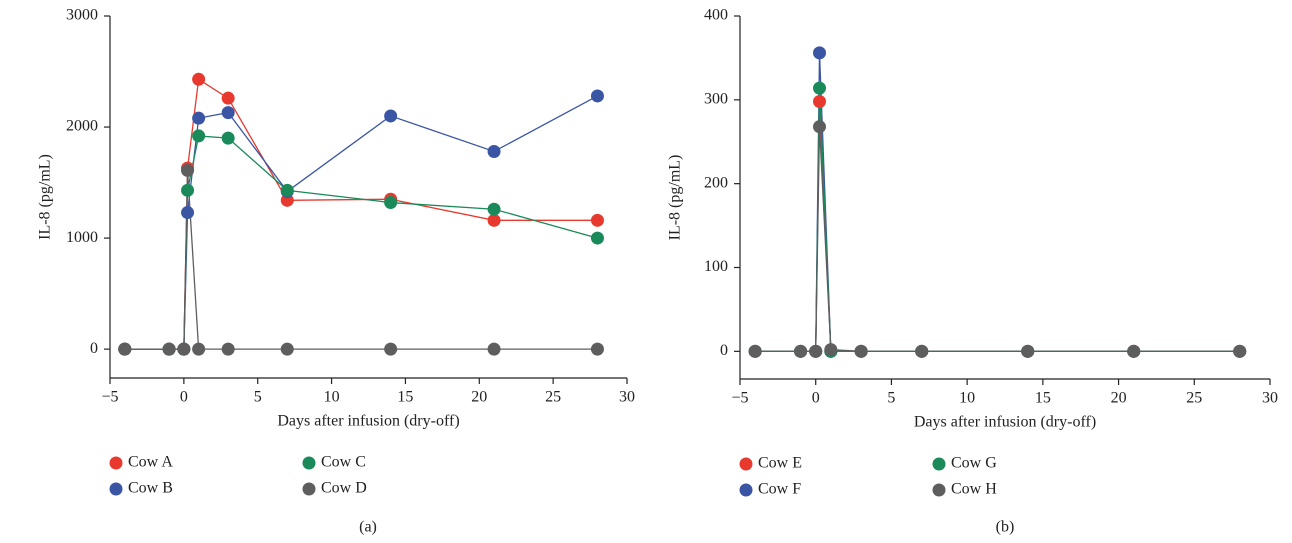 The image size is (1292, 543). What do you see at coordinates (344, 488) in the screenshot?
I see `legend-label: Cow D` at bounding box center [344, 488].